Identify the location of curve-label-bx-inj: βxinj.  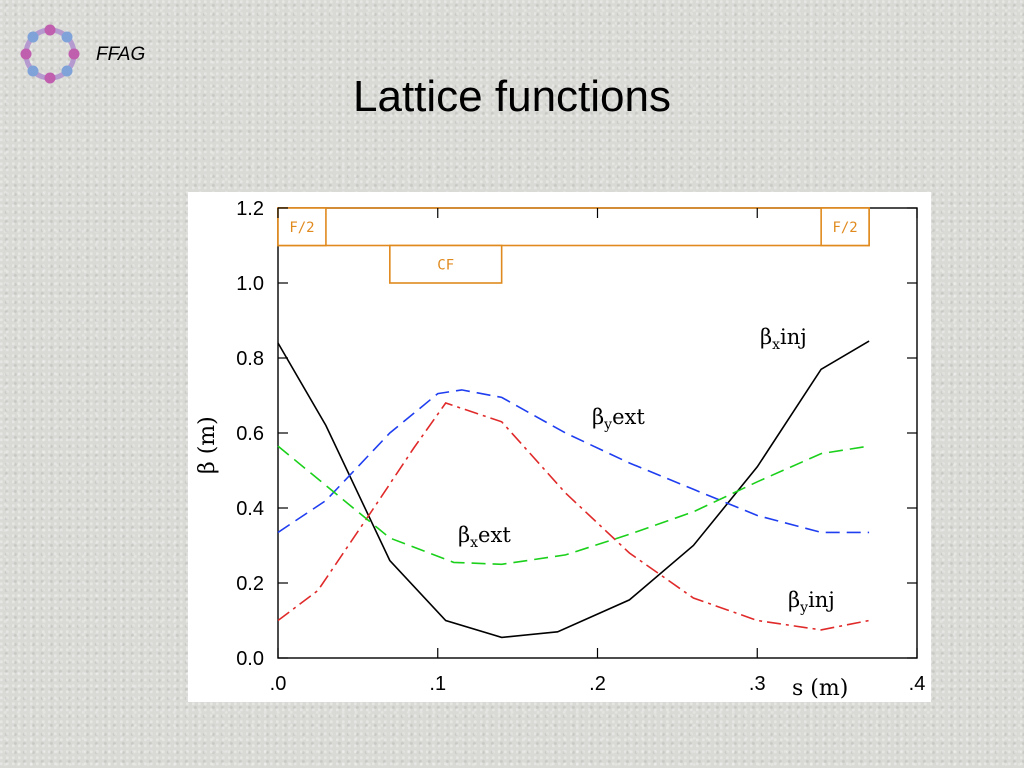
(783, 339).